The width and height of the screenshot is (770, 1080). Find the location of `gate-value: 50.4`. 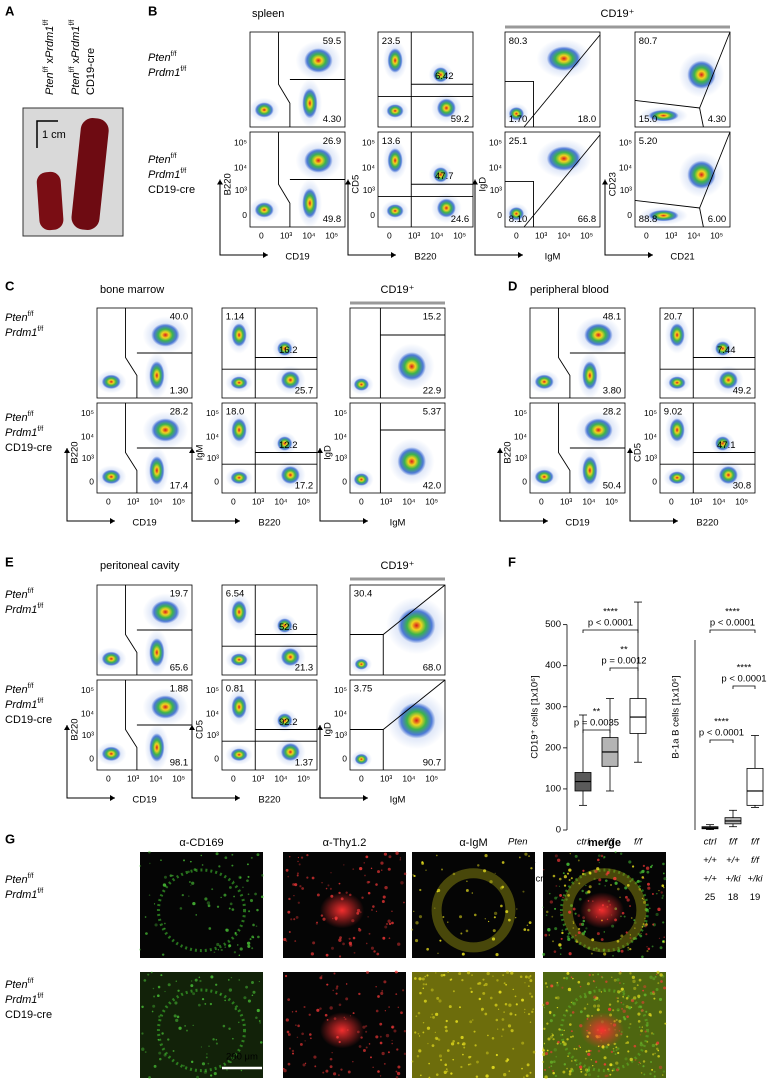

gate-value: 50.4 is located at coordinates (612, 485).